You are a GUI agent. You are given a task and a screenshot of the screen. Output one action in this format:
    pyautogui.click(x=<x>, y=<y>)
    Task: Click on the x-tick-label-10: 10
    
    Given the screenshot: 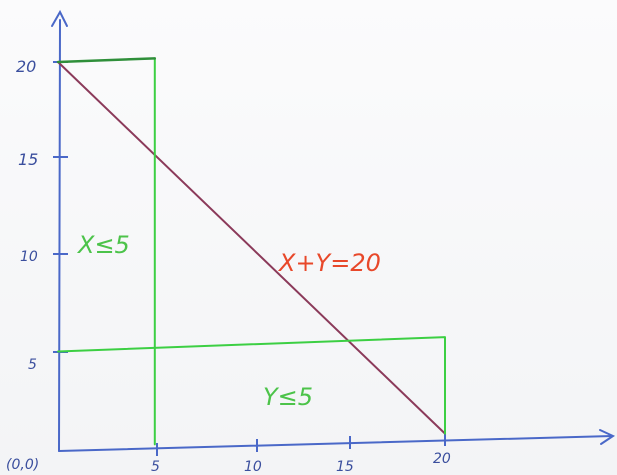 What is the action you would take?
    pyautogui.click(x=253, y=467)
    